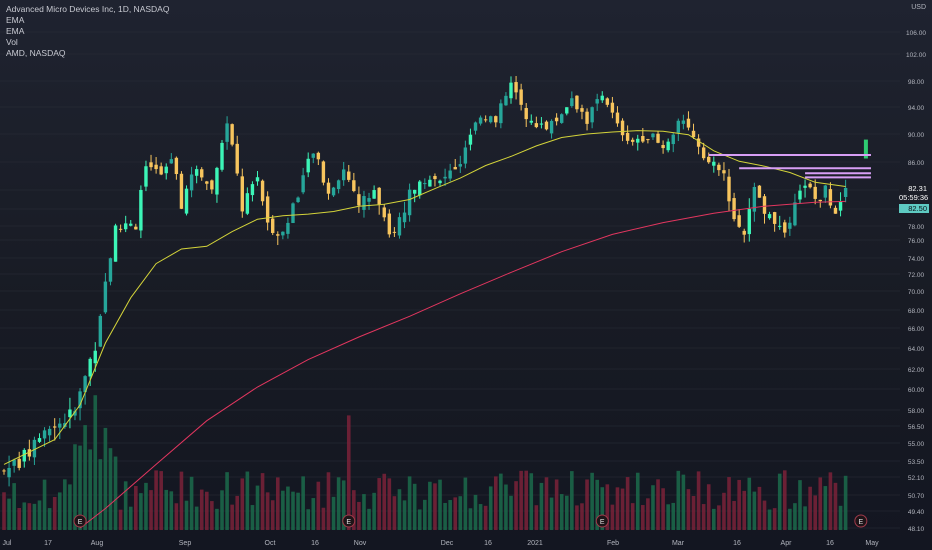 This screenshot has width=932, height=550. I want to click on price-tick-label: 52.10, so click(916, 478).